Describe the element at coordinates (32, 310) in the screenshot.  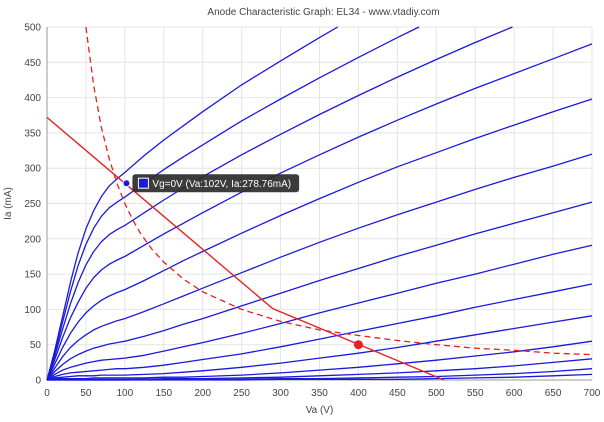
I see `y-tick-label: 100` at that location.